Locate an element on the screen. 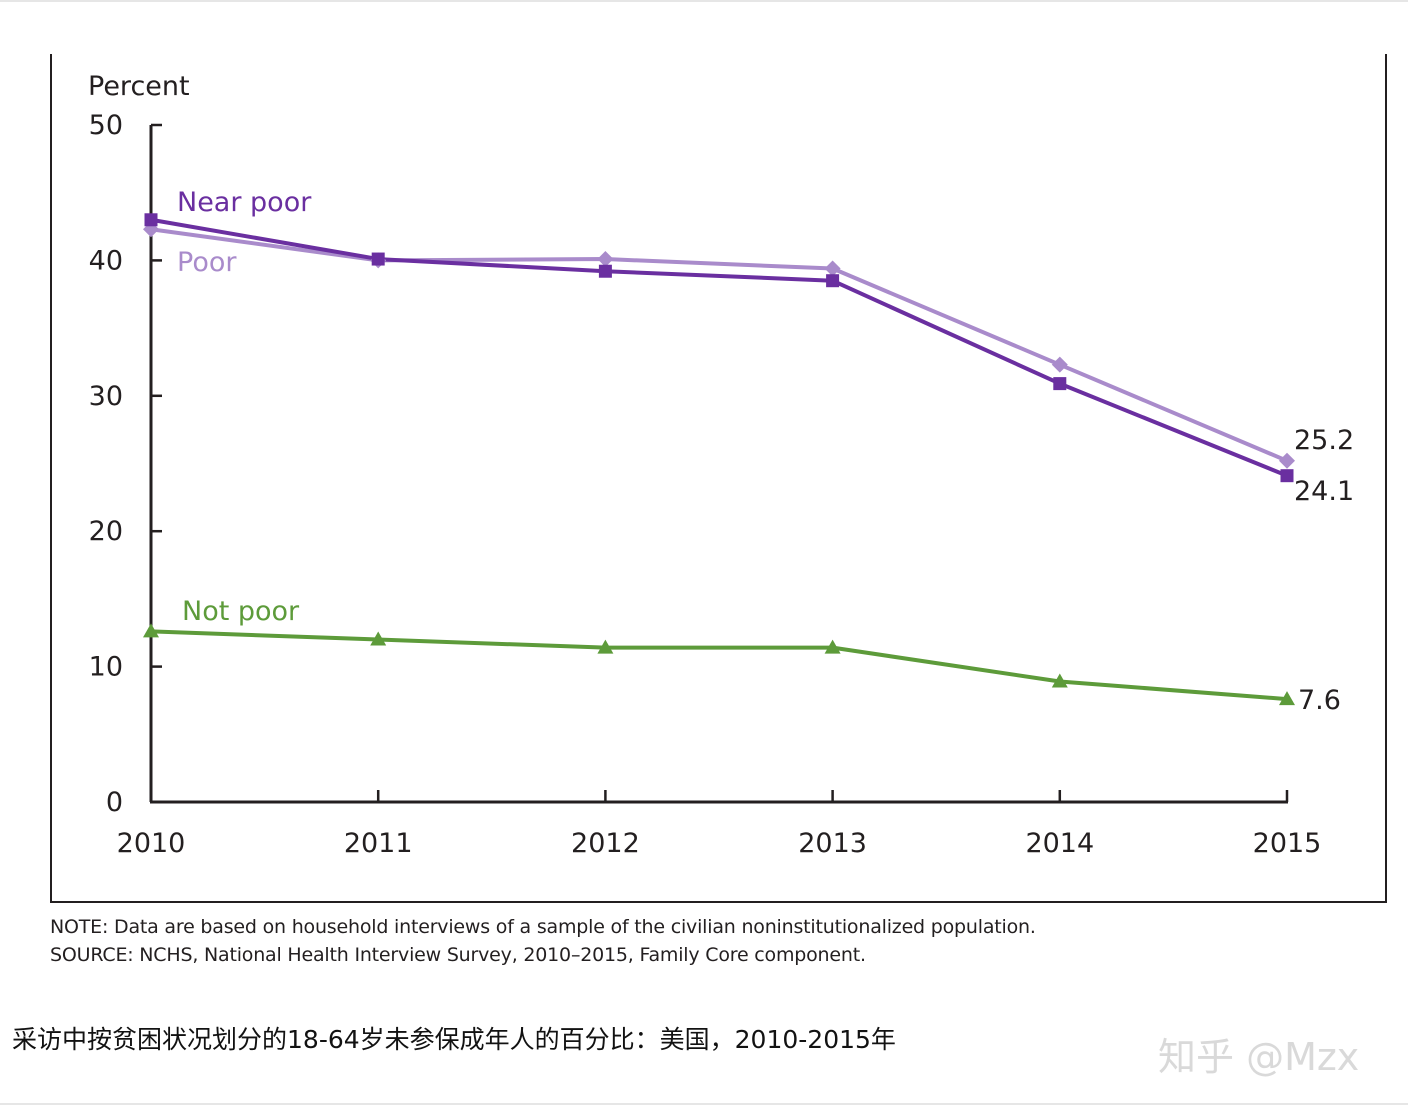 This screenshot has height=1108, width=1408. y-tick-label: 20 is located at coordinates (106, 531).